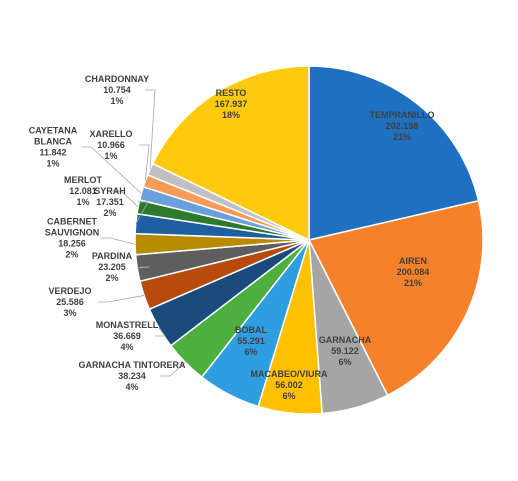  Describe the element at coordinates (142, 212) in the screenshot. I see `leader-line-syrah` at that location.